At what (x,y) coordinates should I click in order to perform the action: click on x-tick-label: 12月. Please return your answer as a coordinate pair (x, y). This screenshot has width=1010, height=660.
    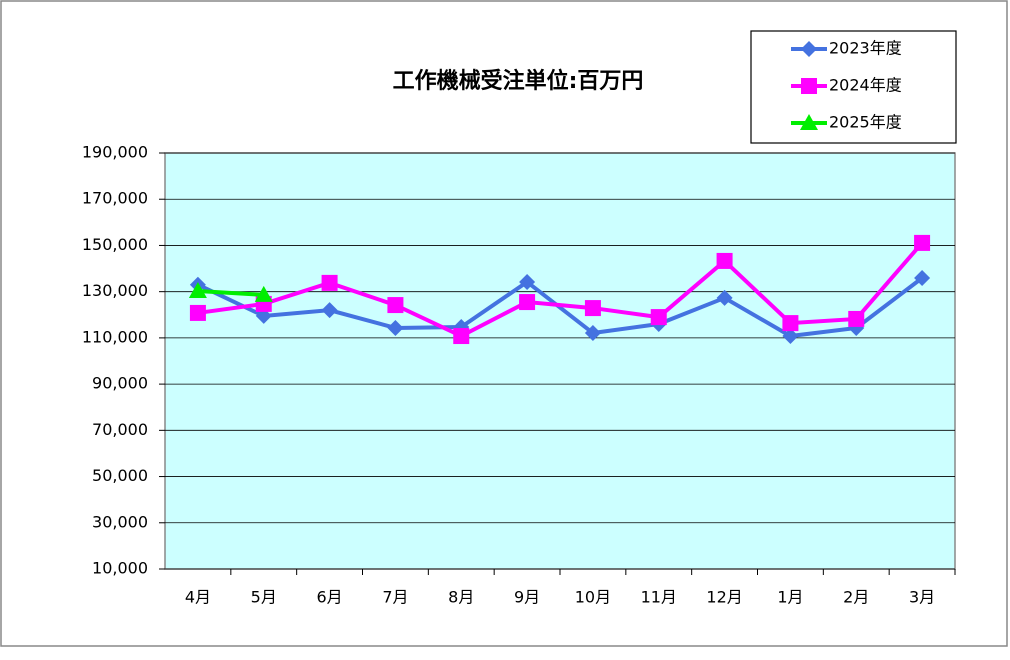
    Looking at the image, I should click on (724, 597).